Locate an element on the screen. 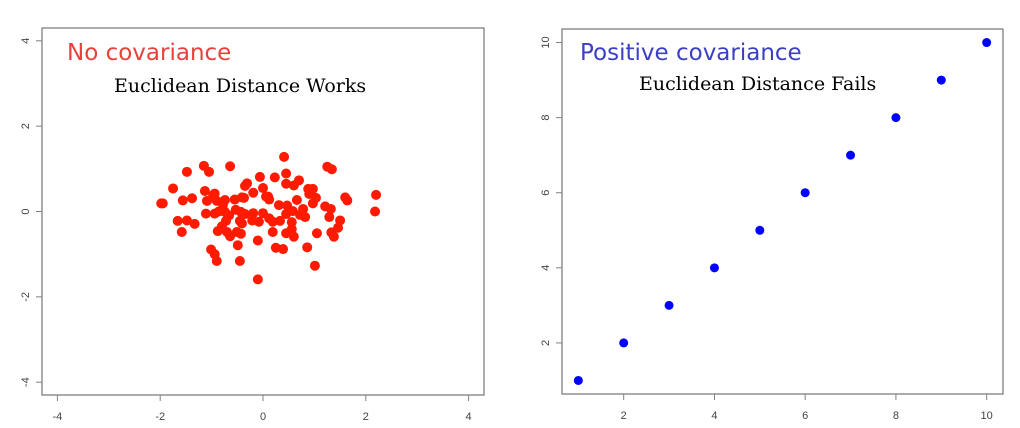 This screenshot has width=1020, height=428. y-tick-label: 6 is located at coordinates (546, 193).